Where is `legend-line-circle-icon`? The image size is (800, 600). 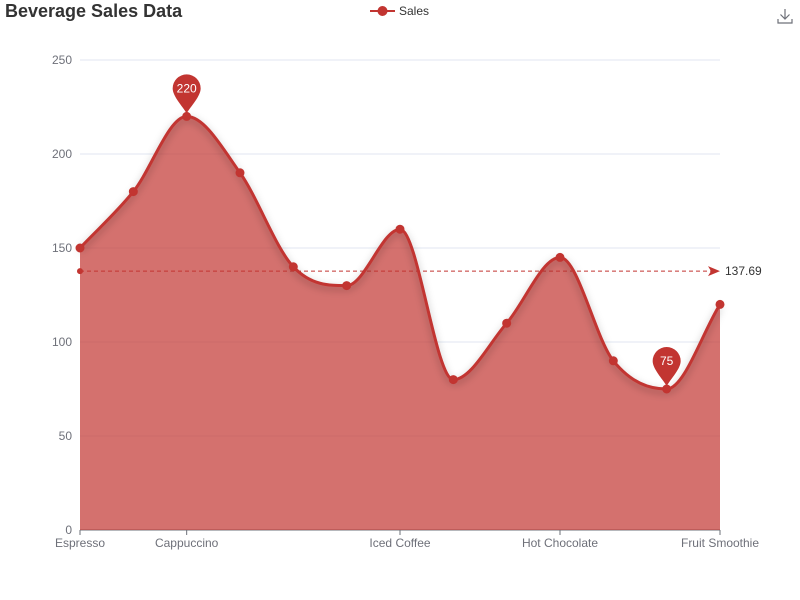
legend-line-circle-icon is located at coordinates (382, 11).